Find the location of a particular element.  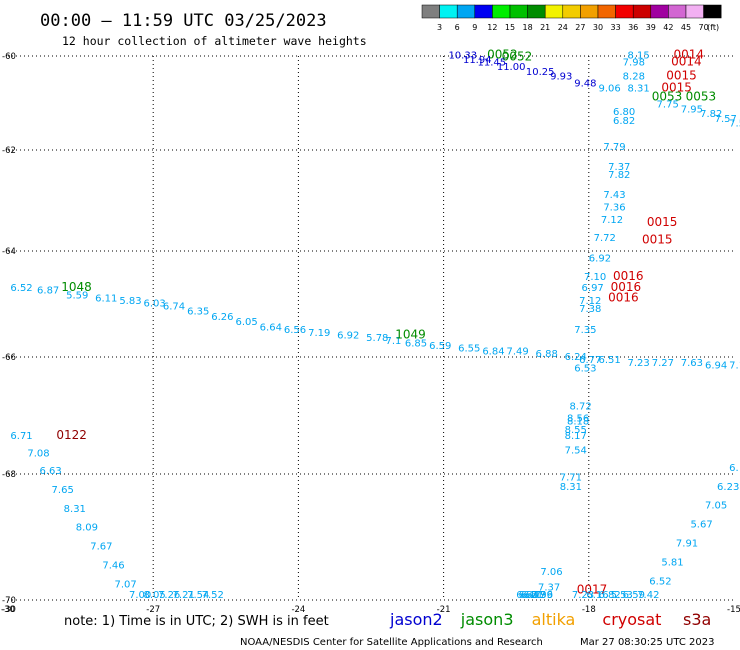

wave-height-point: 11.45 is located at coordinates (491, 62).